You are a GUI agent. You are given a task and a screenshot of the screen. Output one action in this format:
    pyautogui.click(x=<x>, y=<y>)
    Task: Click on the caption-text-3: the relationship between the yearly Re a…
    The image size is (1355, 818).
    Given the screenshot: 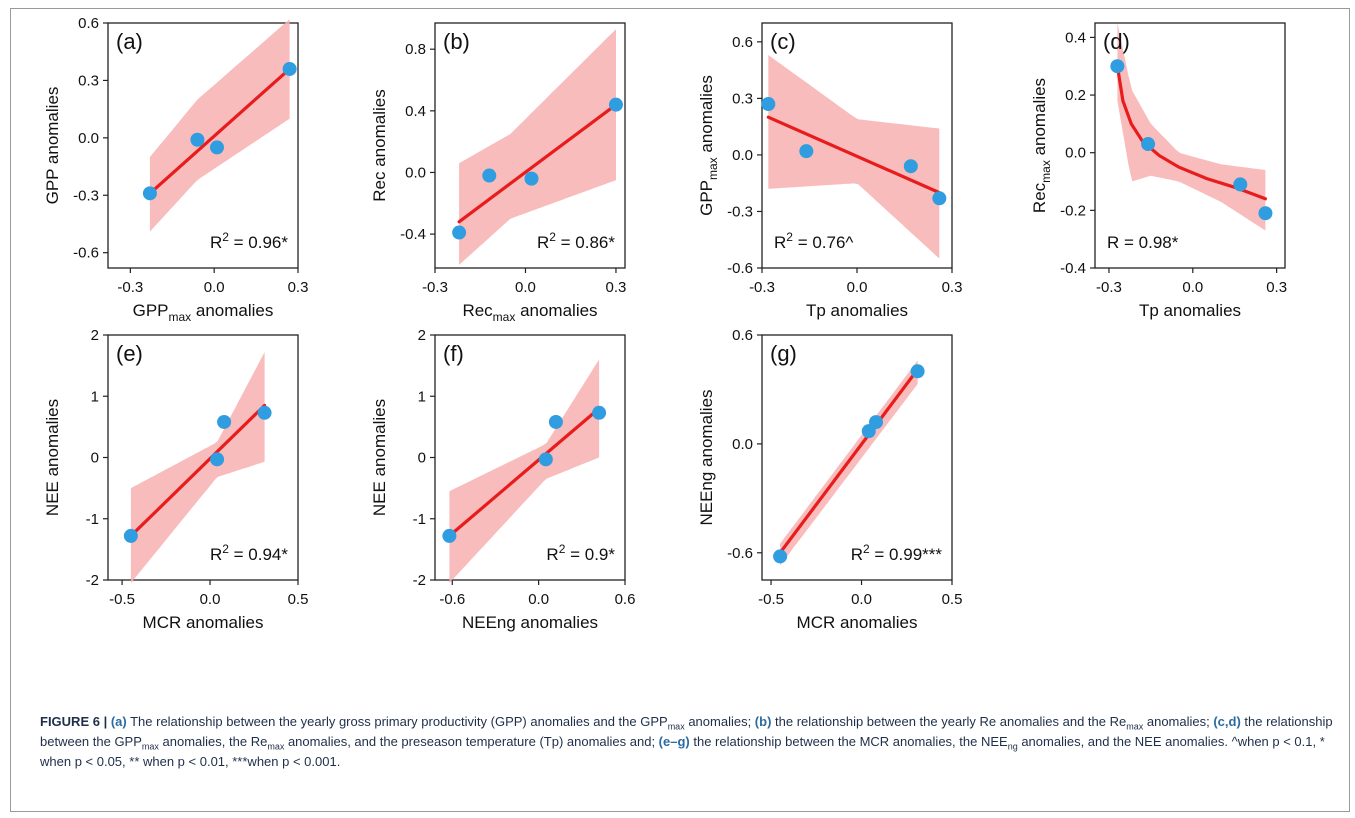 What is the action you would take?
    pyautogui.click(x=949, y=721)
    